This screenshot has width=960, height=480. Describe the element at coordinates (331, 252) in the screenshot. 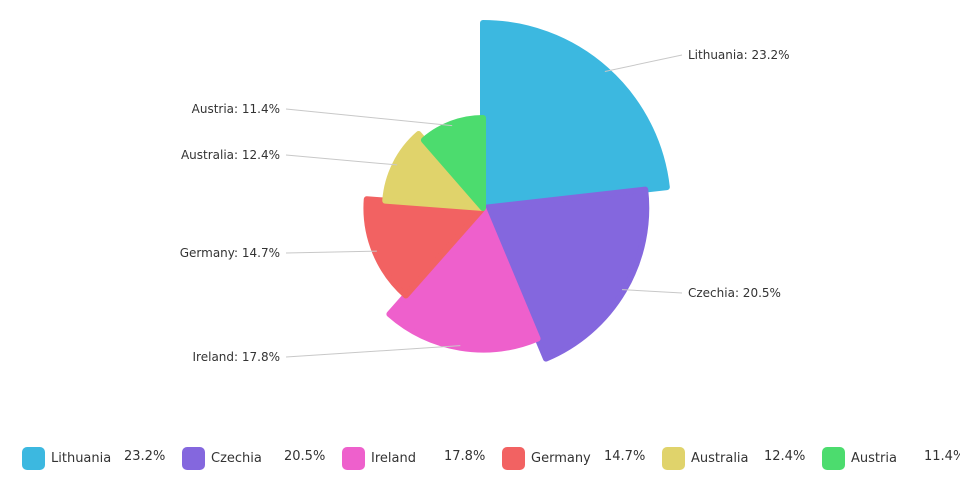

I see `leader-line-germany` at that location.